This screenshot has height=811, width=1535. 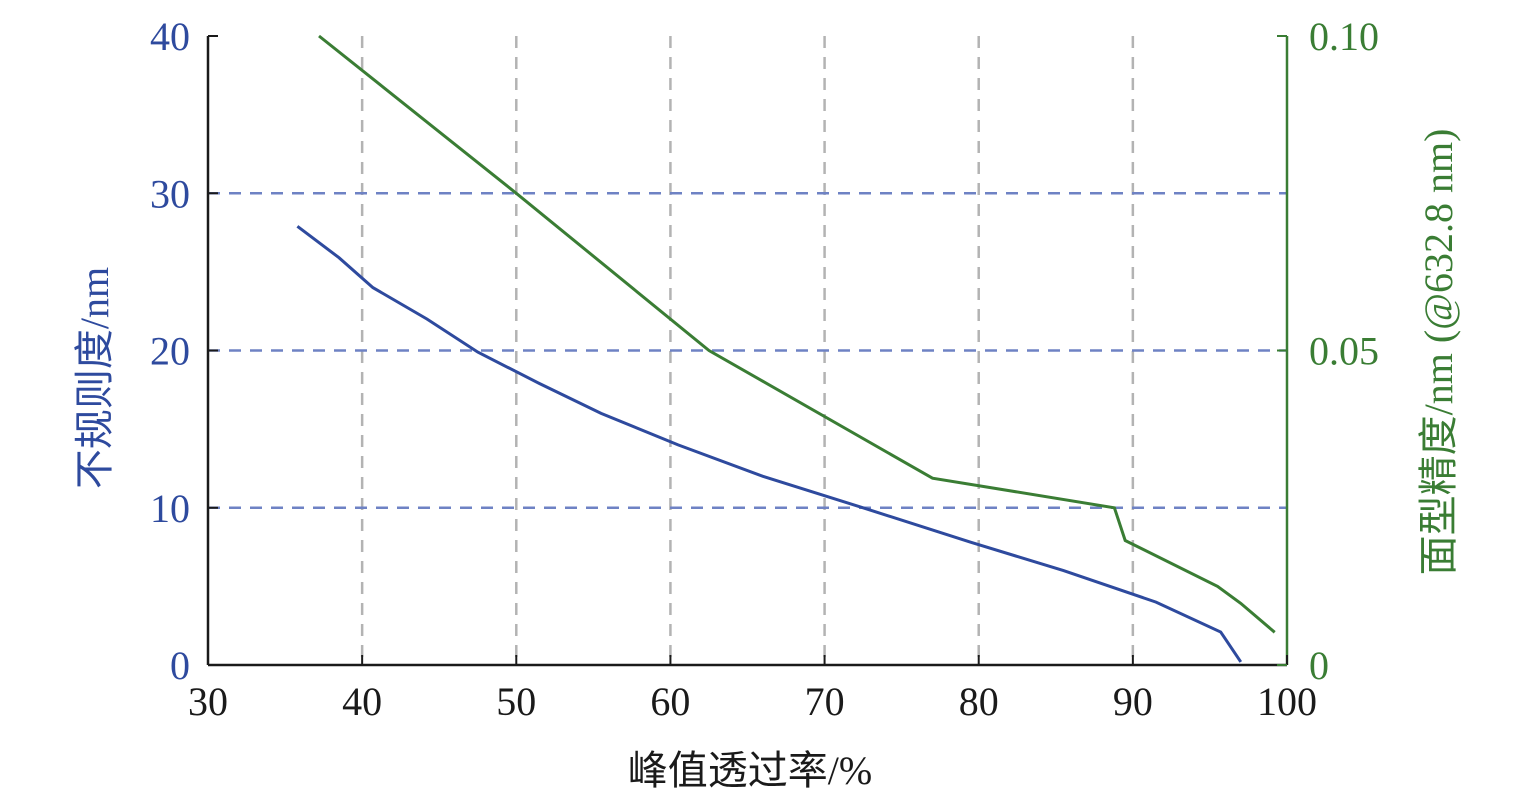 What do you see at coordinates (1344, 36) in the screenshot?
I see `y-right-tick-label: 0.10` at bounding box center [1344, 36].